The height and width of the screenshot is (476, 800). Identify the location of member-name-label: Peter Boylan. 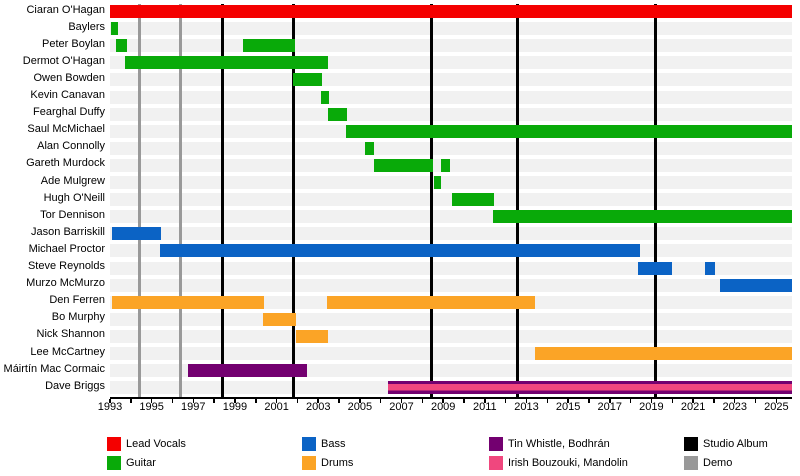
(73, 43).